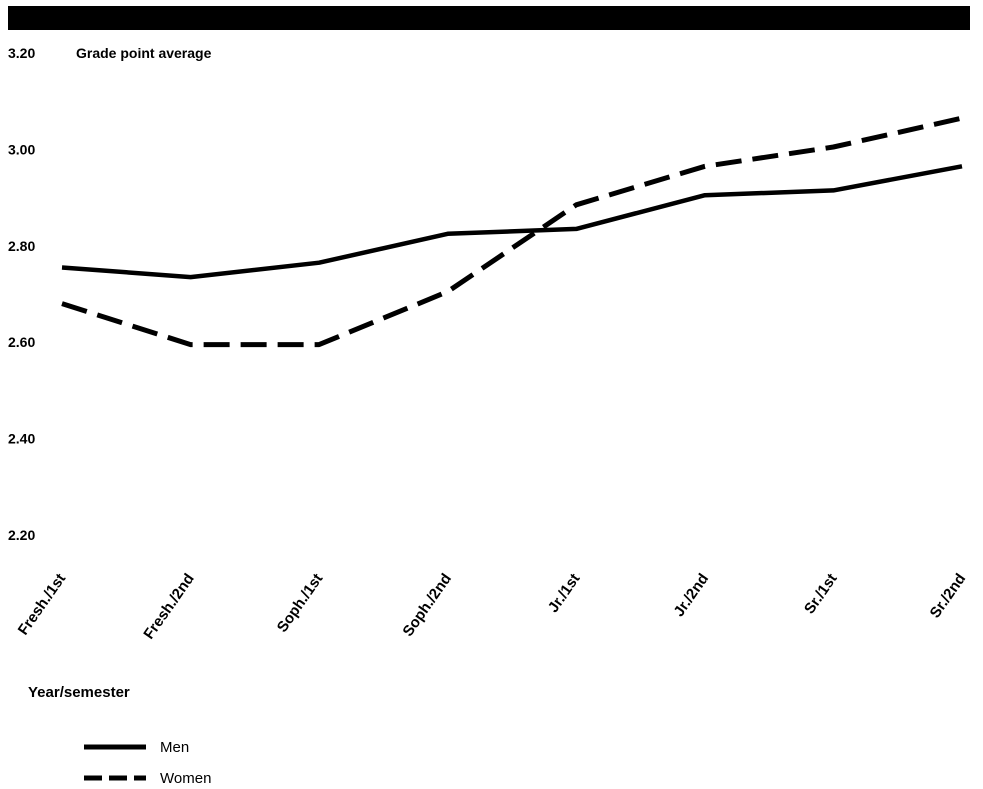 The width and height of the screenshot is (983, 789). Describe the element at coordinates (21, 342) in the screenshot. I see `y-tick-label: 2.60` at that location.